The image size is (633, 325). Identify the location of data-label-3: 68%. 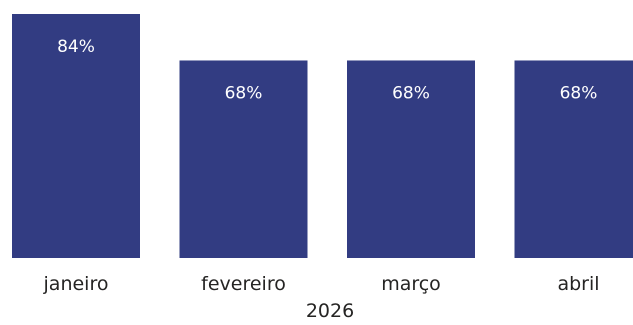
(579, 93).